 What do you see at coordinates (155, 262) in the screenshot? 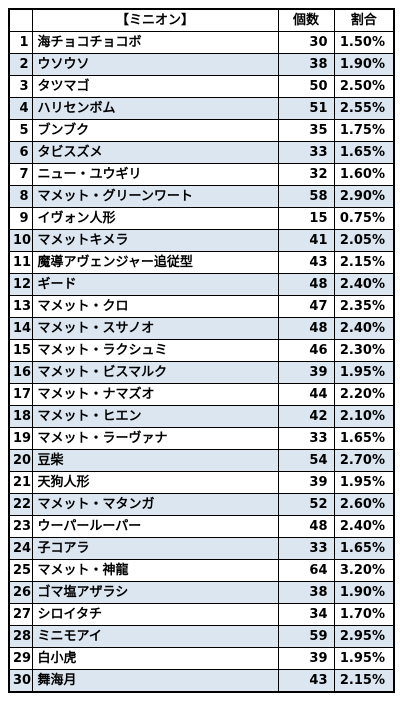
I see `minion-name-cell: 魔導アヴェンジャー追従型` at bounding box center [155, 262].